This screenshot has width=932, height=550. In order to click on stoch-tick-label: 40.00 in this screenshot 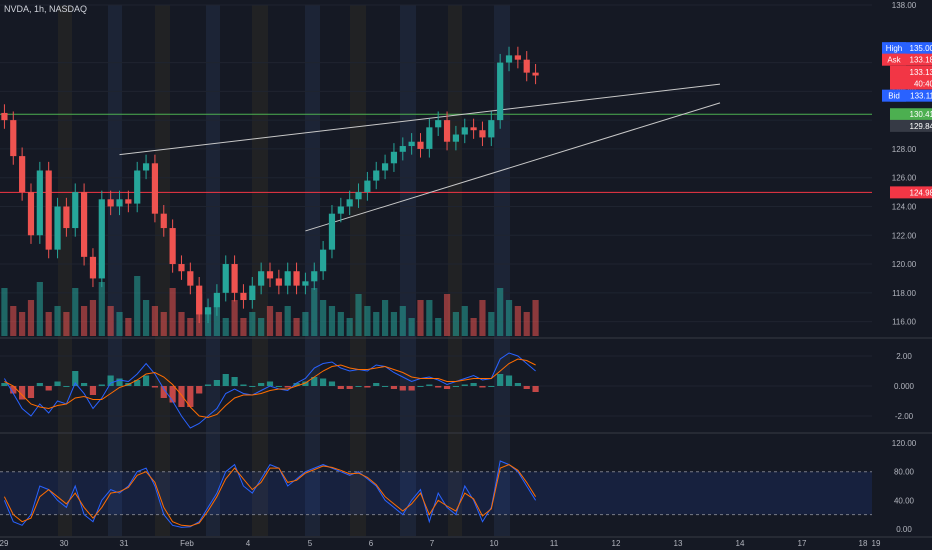, I will do `click(904, 500)`.